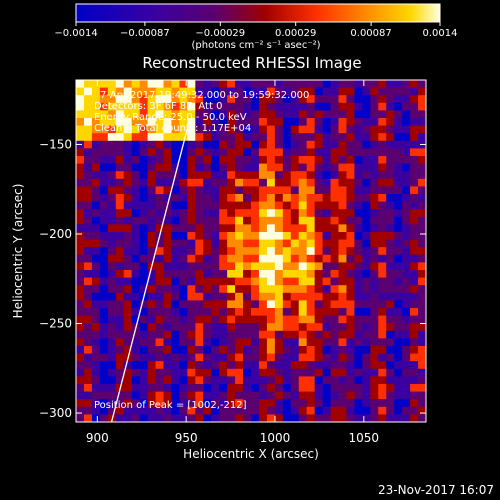 This screenshot has height=500, width=500. I want to click on solar-limb-line, so click(150, 270).